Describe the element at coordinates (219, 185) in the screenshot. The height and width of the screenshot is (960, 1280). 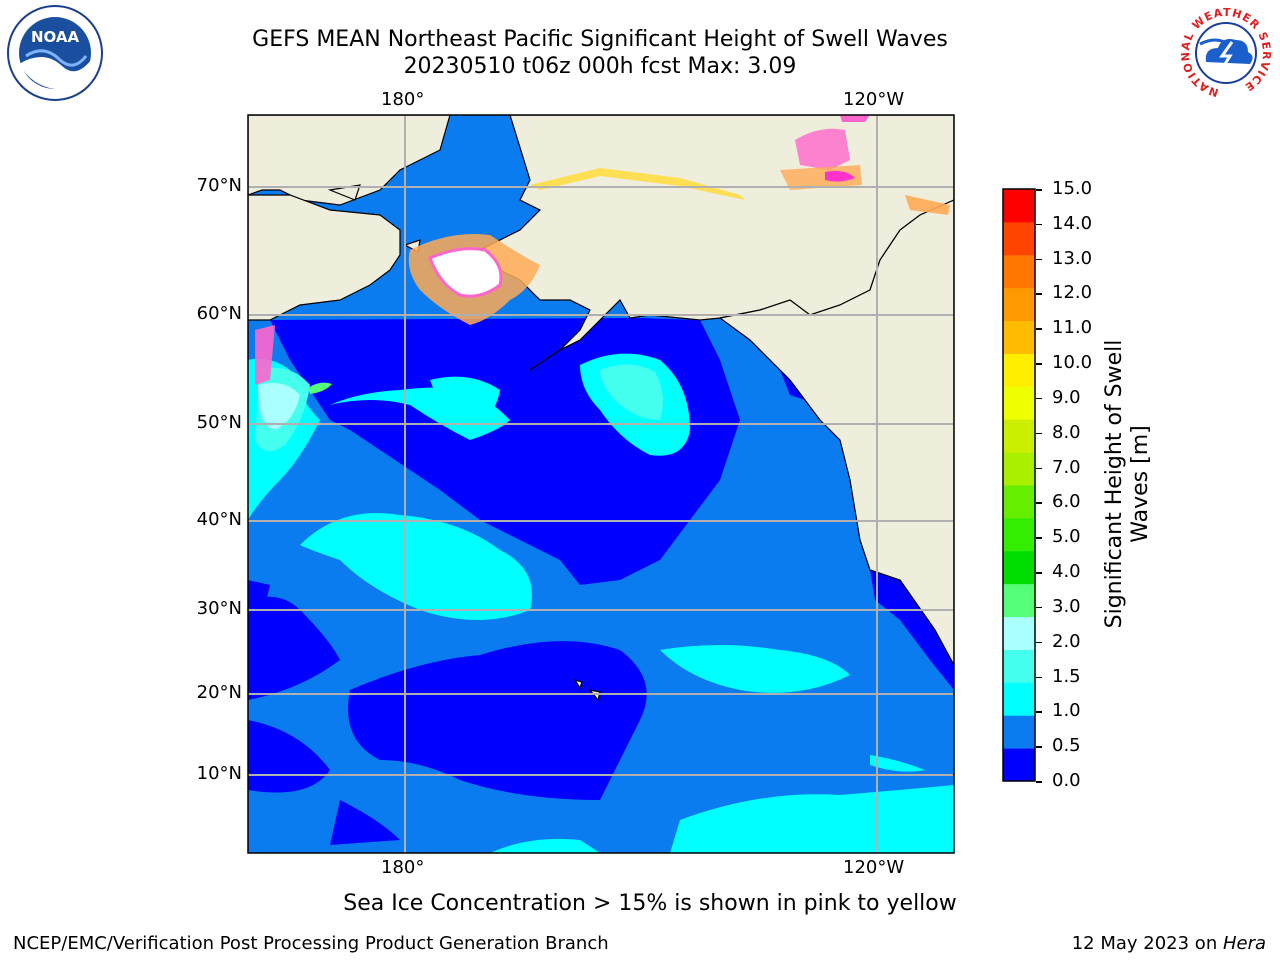
I see `lat-label-70n: 70°N` at that location.